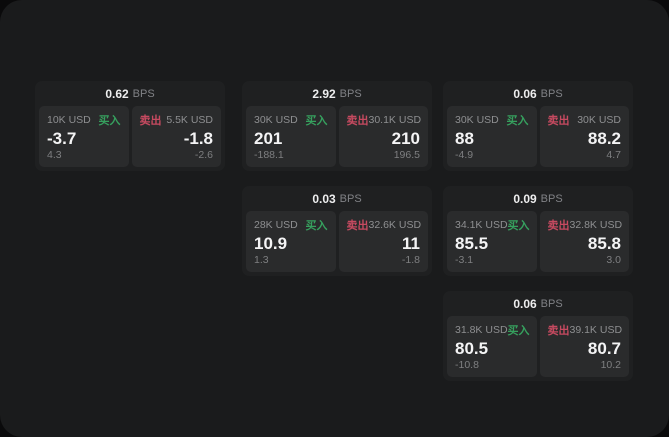 The image size is (669, 437). What do you see at coordinates (117, 93) in the screenshot?
I see `bps-value: 0.62` at bounding box center [117, 93].